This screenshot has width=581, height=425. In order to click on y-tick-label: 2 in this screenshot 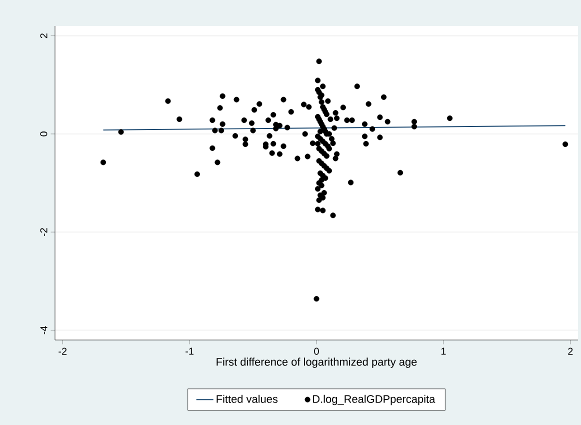, I will do `click(44, 36)`.